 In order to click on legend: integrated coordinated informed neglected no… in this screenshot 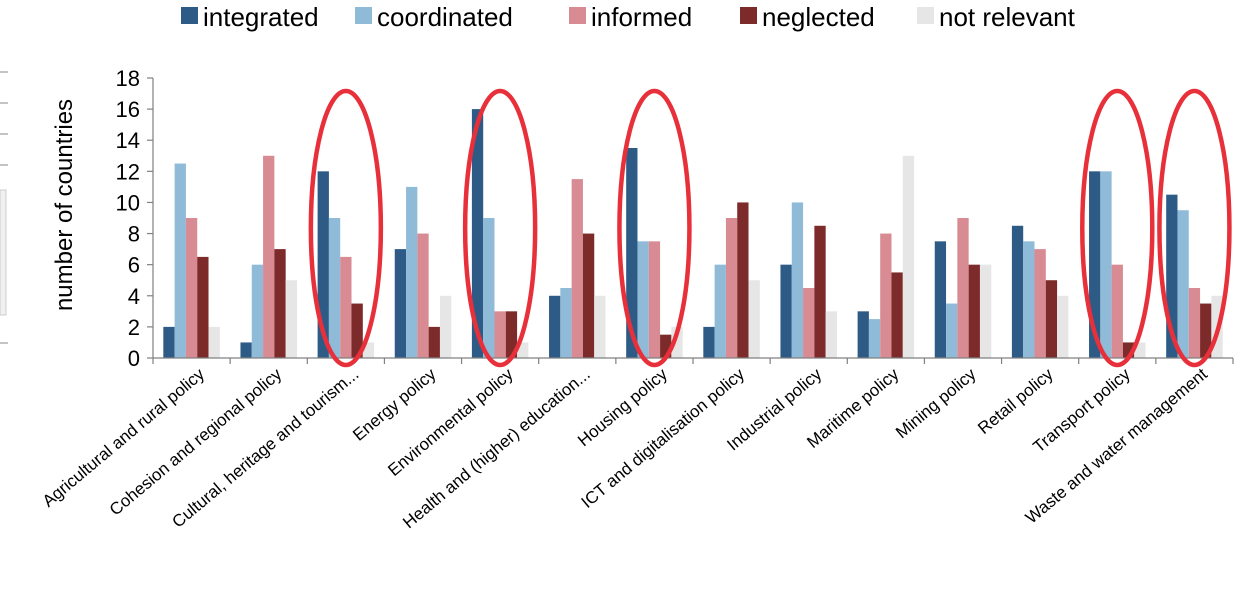, I will do `click(628, 17)`.